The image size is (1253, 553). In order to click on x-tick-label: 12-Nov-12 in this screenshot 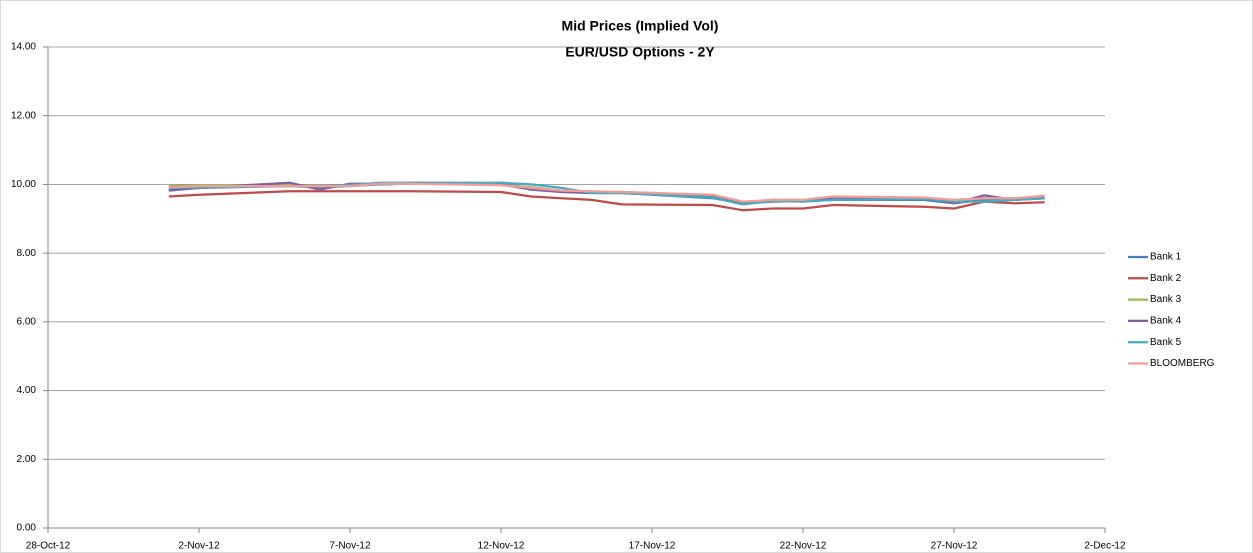, I will do `click(501, 546)`.